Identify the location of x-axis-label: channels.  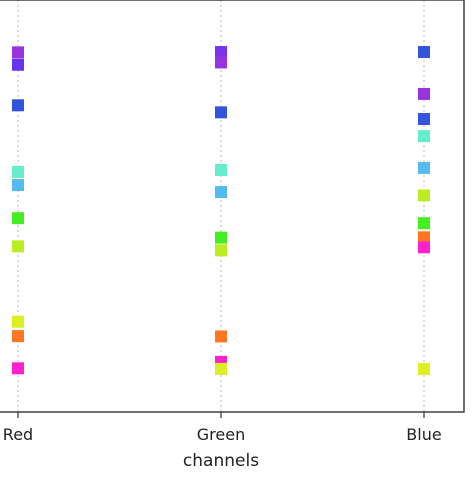
(221, 461).